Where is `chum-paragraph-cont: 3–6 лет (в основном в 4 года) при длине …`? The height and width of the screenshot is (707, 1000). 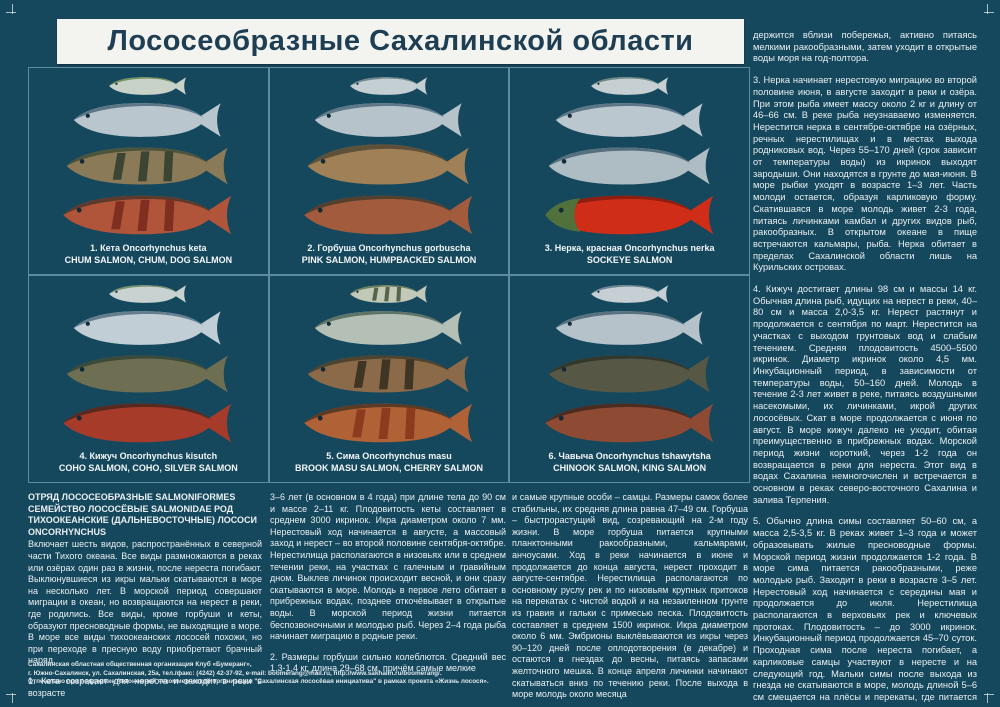 chum-paragraph-cont: 3–6 лет (в основном в 4 года) при длине … is located at coordinates (388, 567).